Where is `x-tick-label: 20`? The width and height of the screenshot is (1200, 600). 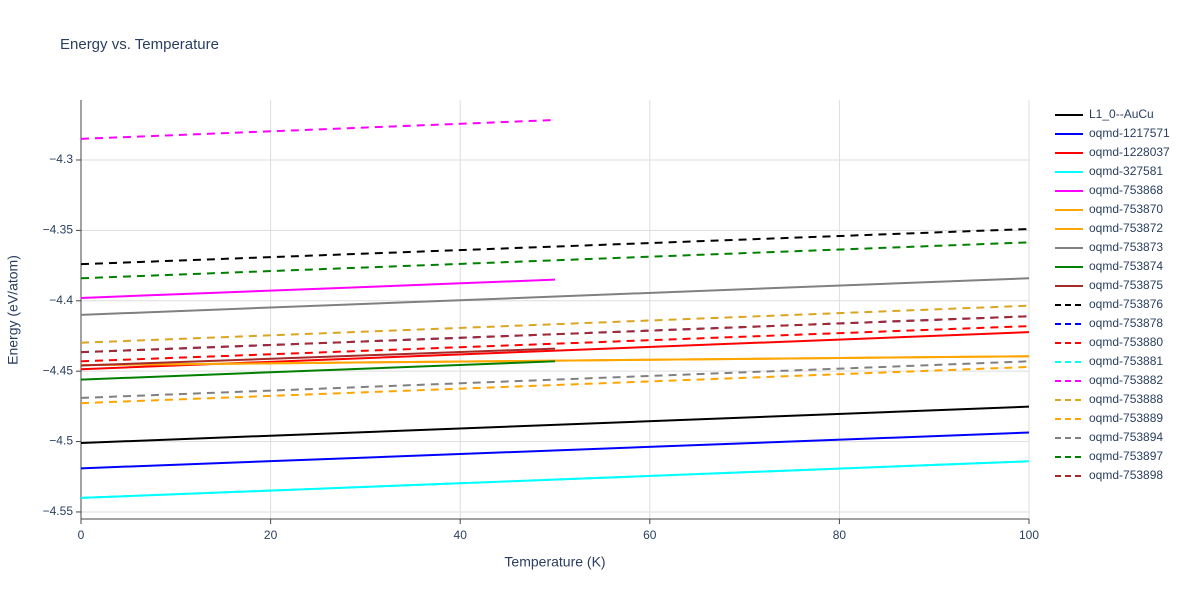
x-tick-label: 20 is located at coordinates (271, 535).